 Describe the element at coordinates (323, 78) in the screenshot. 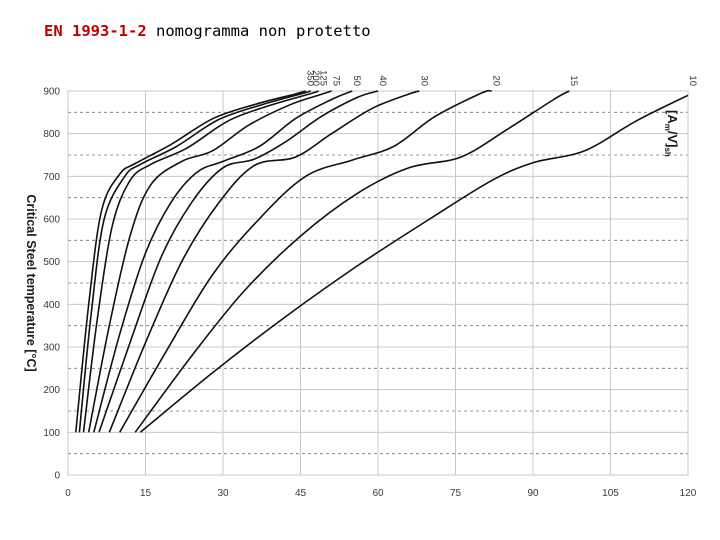

I see `curve-label-125: 125` at that location.